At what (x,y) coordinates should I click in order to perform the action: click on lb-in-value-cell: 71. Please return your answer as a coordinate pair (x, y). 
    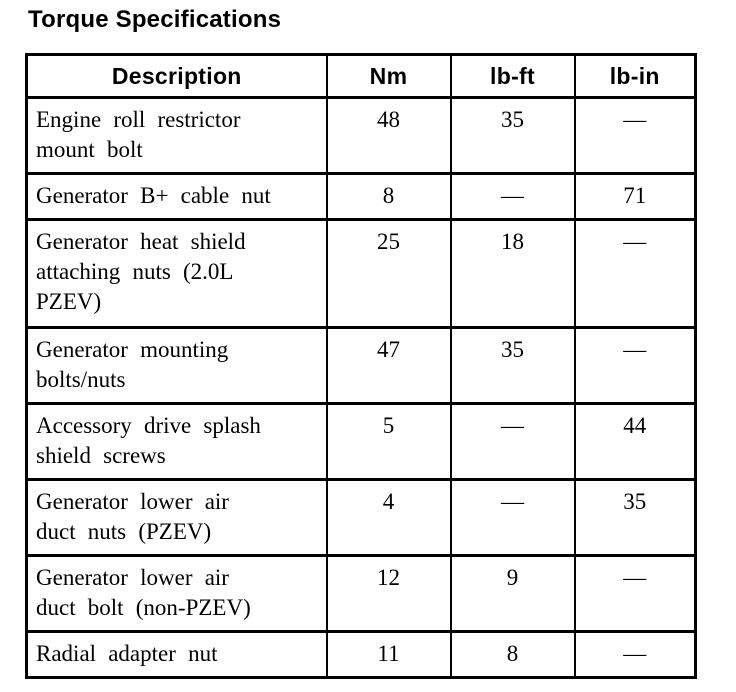
    Looking at the image, I should click on (635, 196).